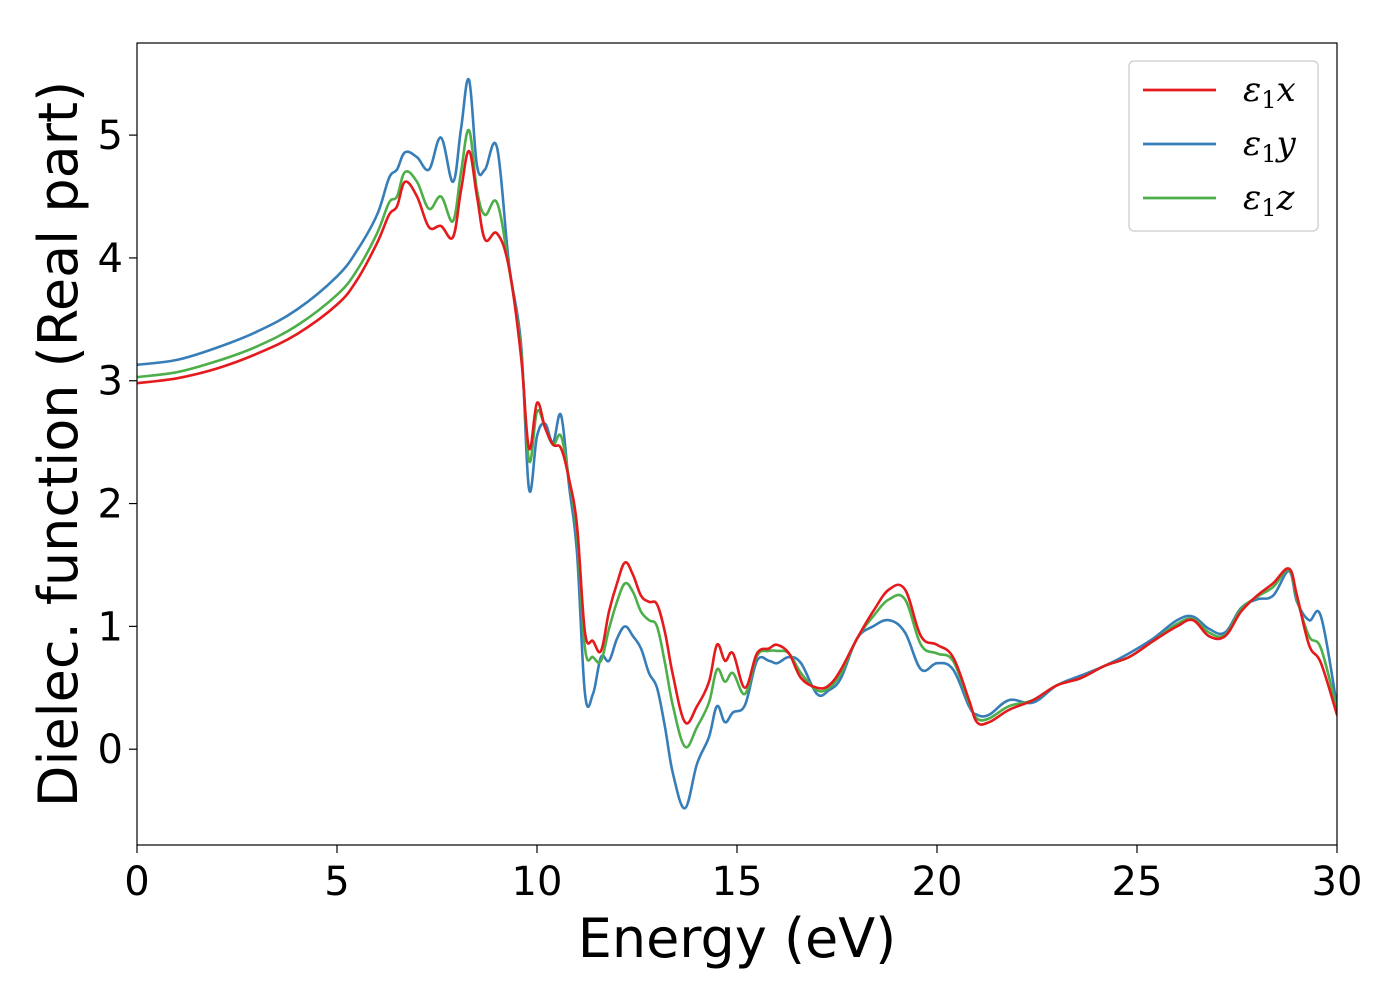  Describe the element at coordinates (1269, 200) in the screenshot. I see `legend-label: ε1z` at that location.